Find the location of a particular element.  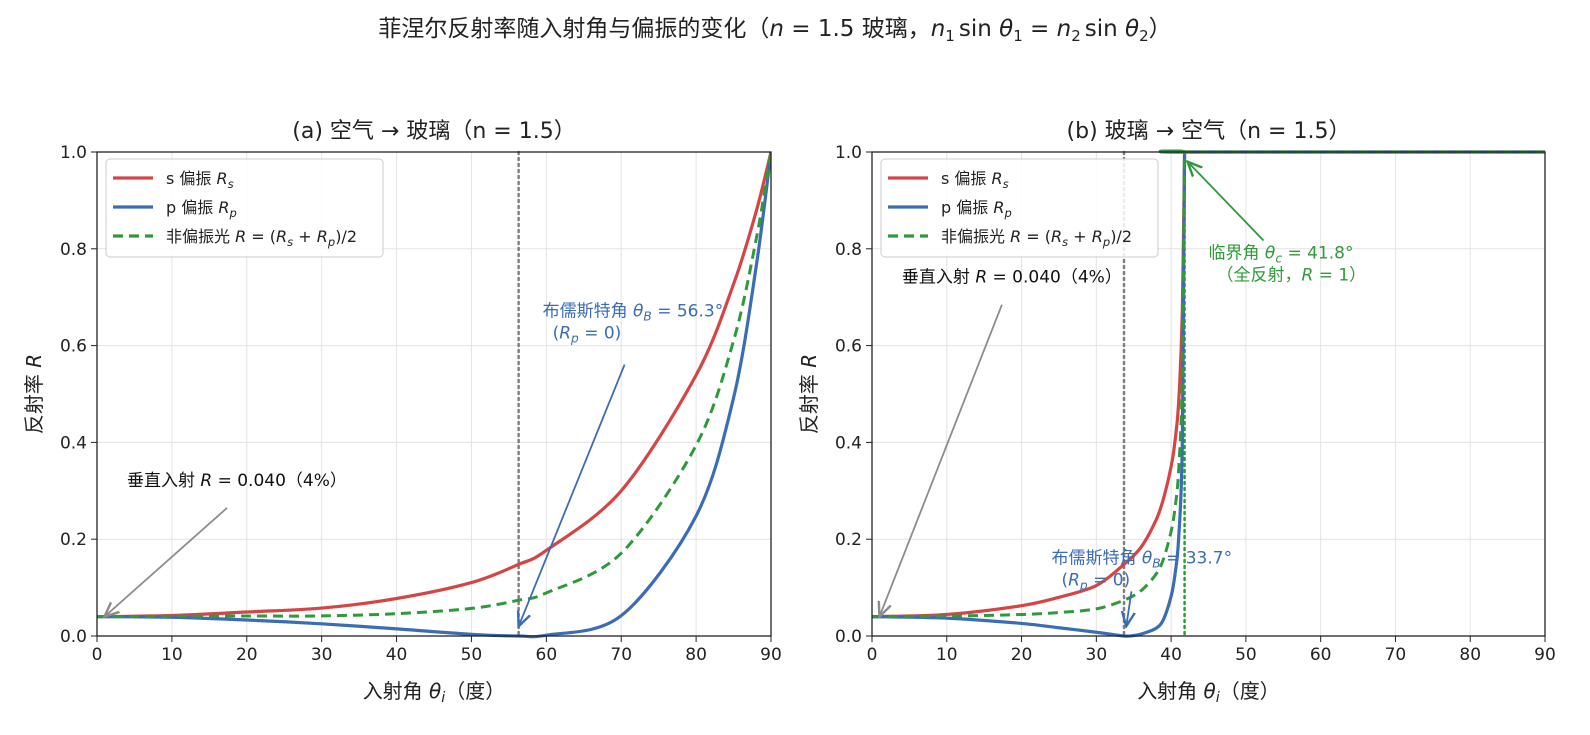

panel-title: (b) 玻璃 → 空气（n = 1.5） is located at coordinates (1209, 131).